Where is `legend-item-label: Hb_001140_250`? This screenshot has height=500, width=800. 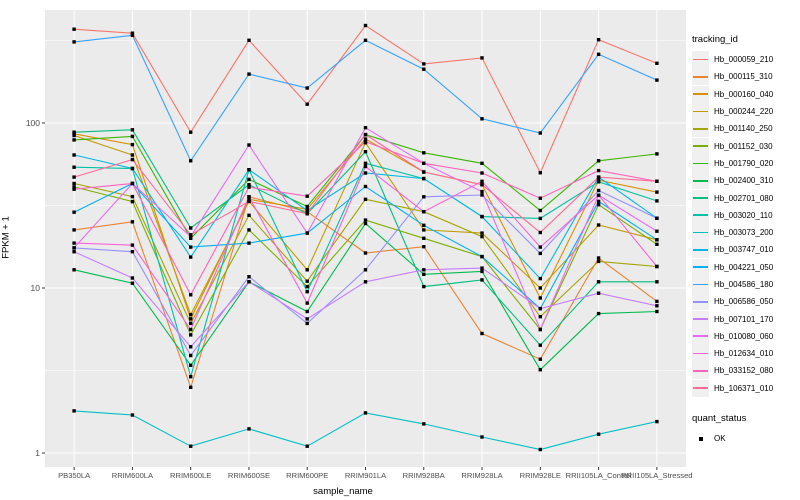
legend-item-label: Hb_001140_250 is located at coordinates (743, 129).